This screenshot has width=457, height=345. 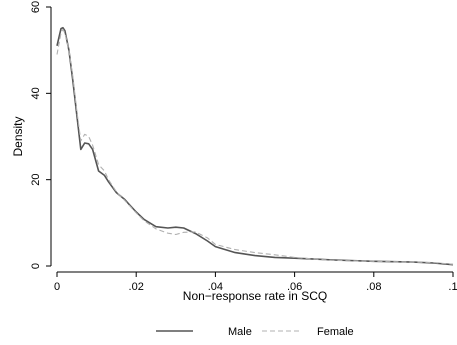 What do you see at coordinates (36, 7) in the screenshot?
I see `y-tick-label: 60` at bounding box center [36, 7].